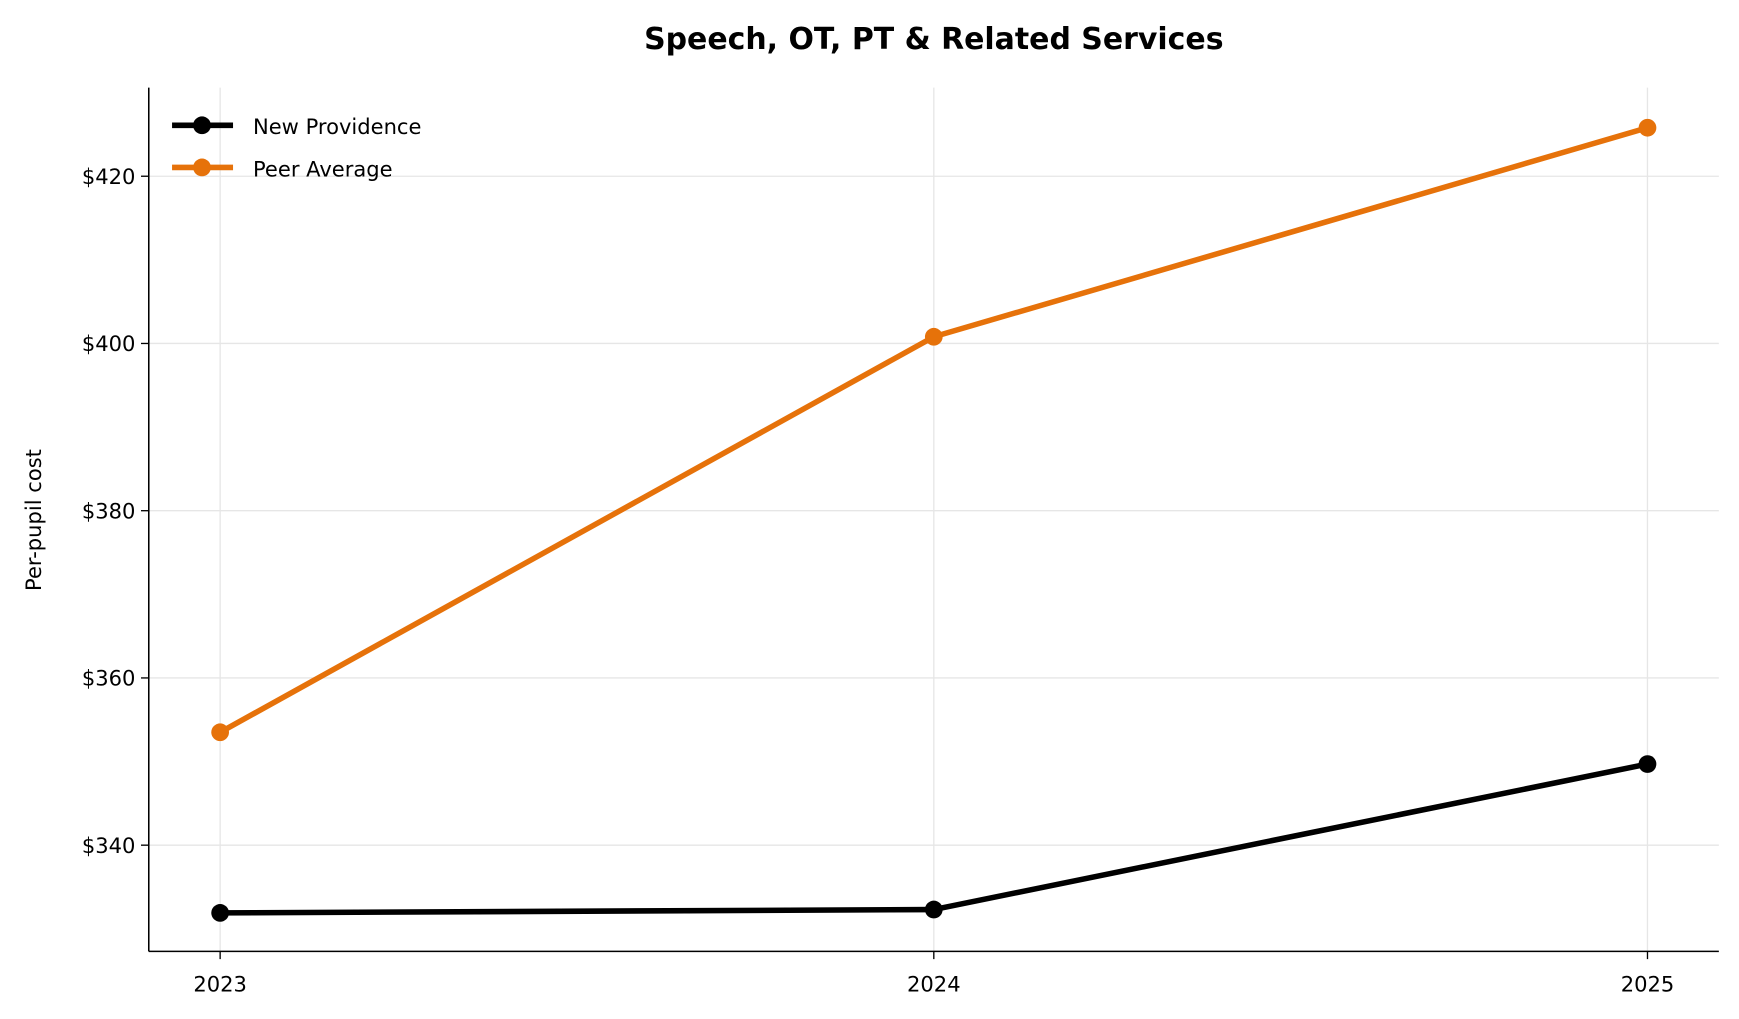 The width and height of the screenshot is (1739, 1019). What do you see at coordinates (337, 126) in the screenshot?
I see `legend-label: New Providence` at bounding box center [337, 126].